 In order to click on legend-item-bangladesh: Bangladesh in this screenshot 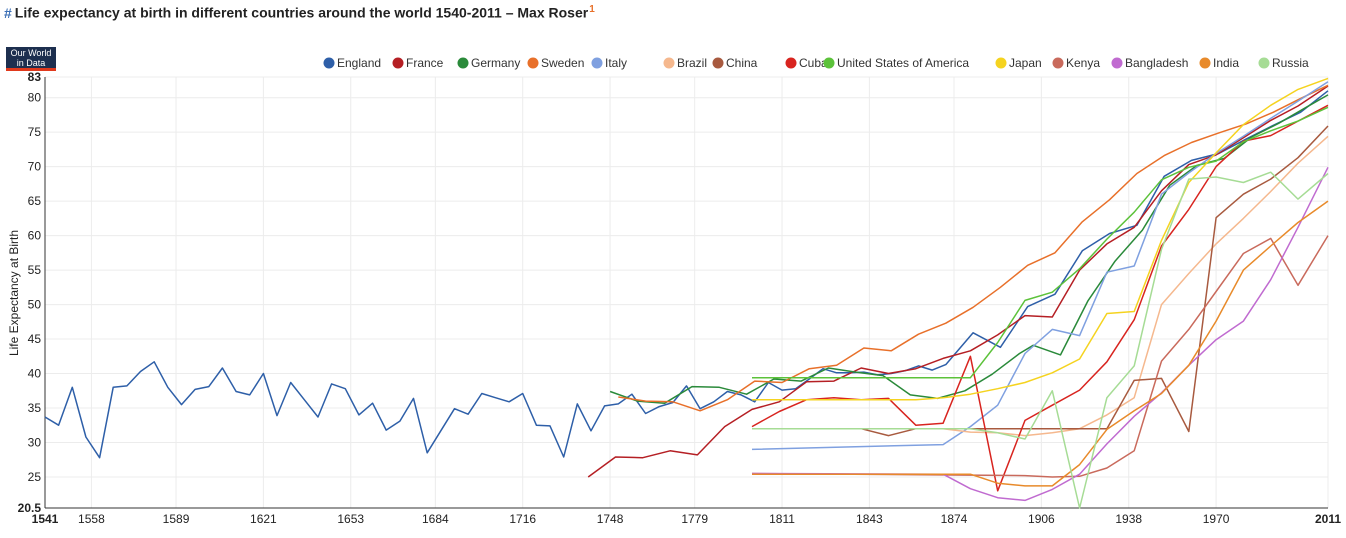, I will do `click(1150, 63)`.